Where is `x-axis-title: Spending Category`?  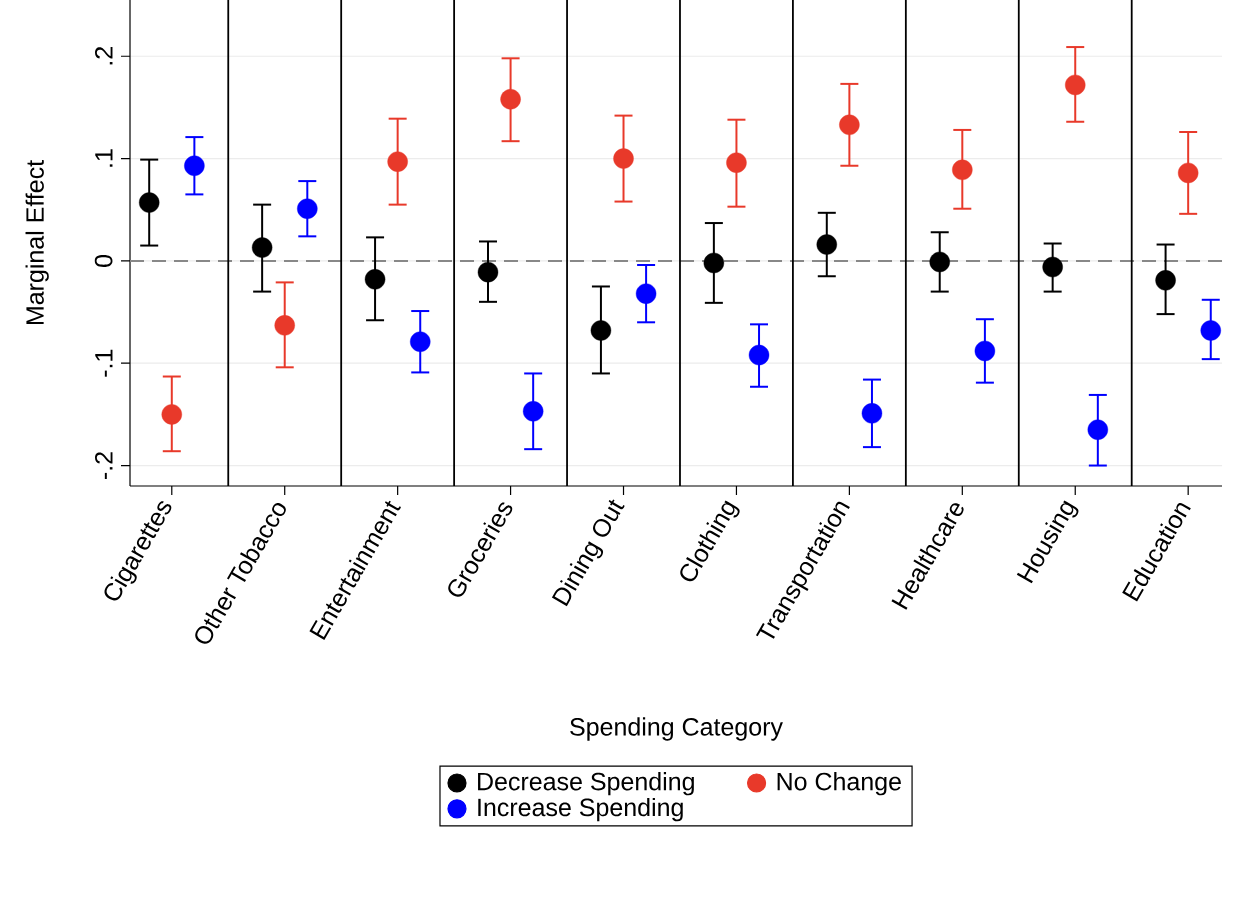
x-axis-title: Spending Category is located at coordinates (676, 729).